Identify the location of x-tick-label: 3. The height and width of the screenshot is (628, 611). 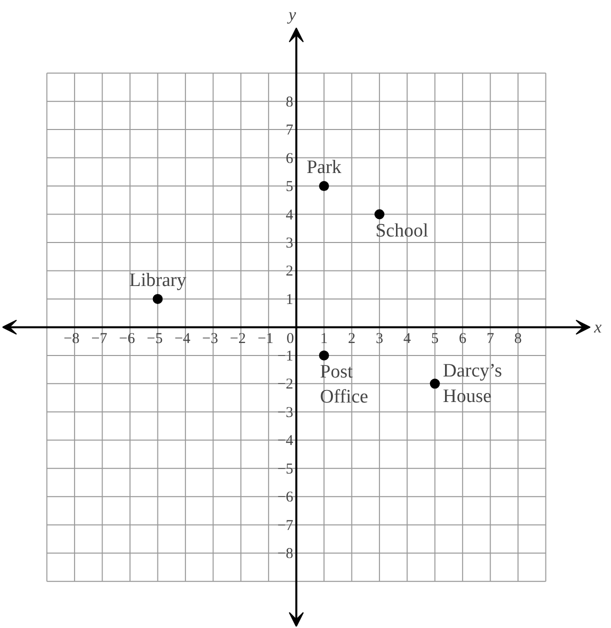
(380, 339).